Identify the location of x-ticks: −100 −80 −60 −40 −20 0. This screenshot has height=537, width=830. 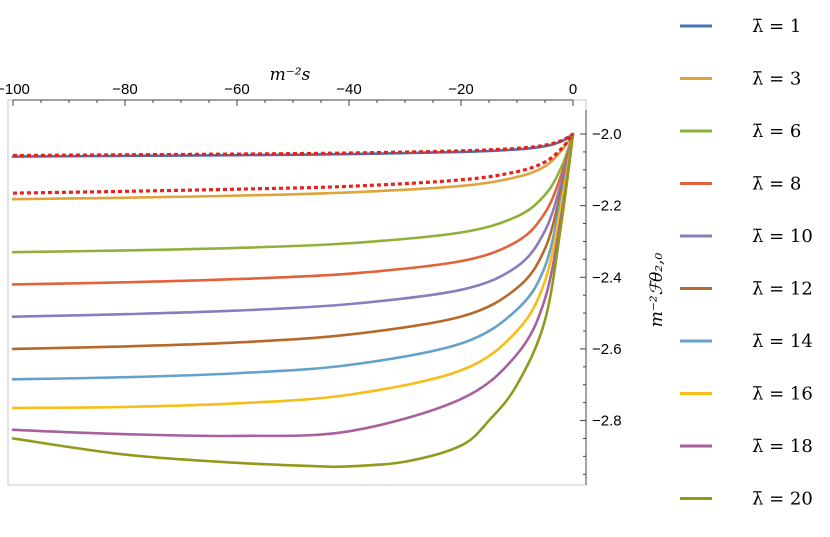
(288, 93).